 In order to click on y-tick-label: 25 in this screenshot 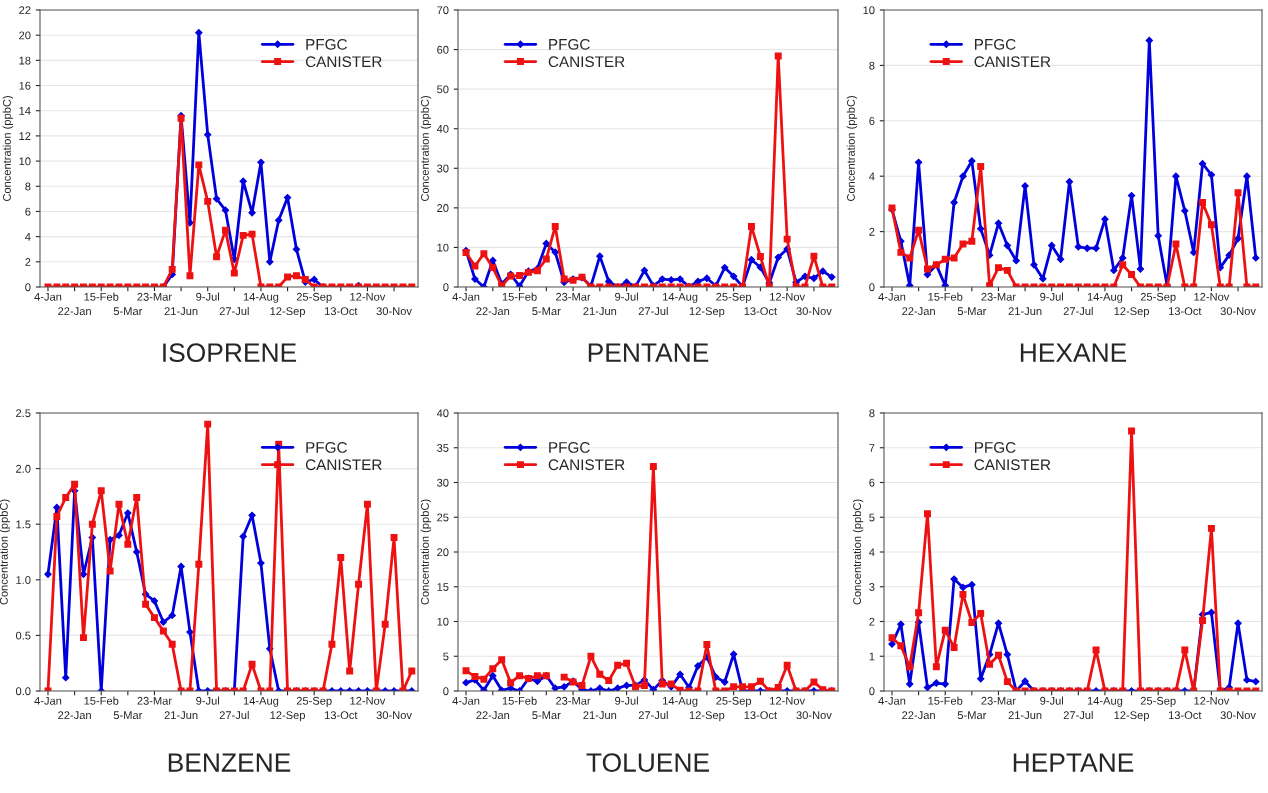, I will do `click(443, 517)`.